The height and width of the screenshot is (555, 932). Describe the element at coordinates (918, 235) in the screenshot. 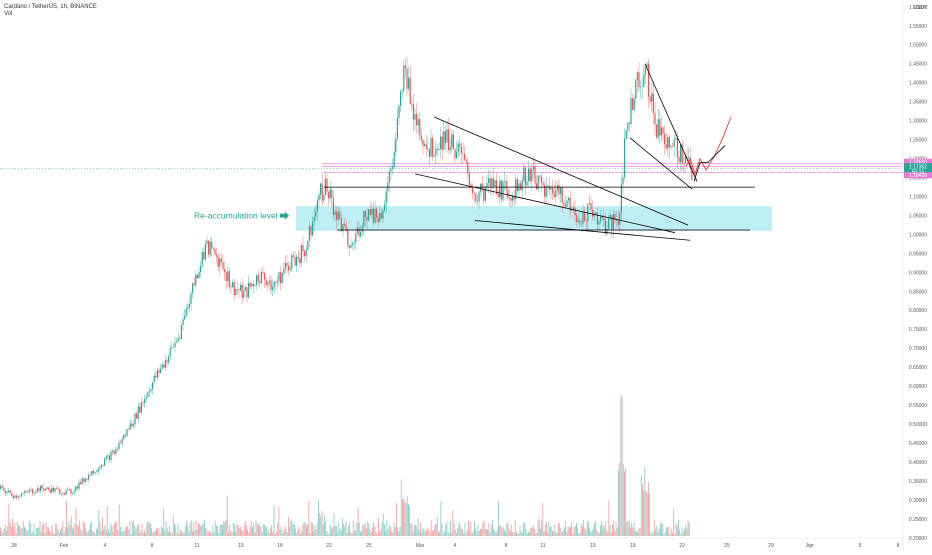

I see `y-tick-label: 1.00000` at that location.